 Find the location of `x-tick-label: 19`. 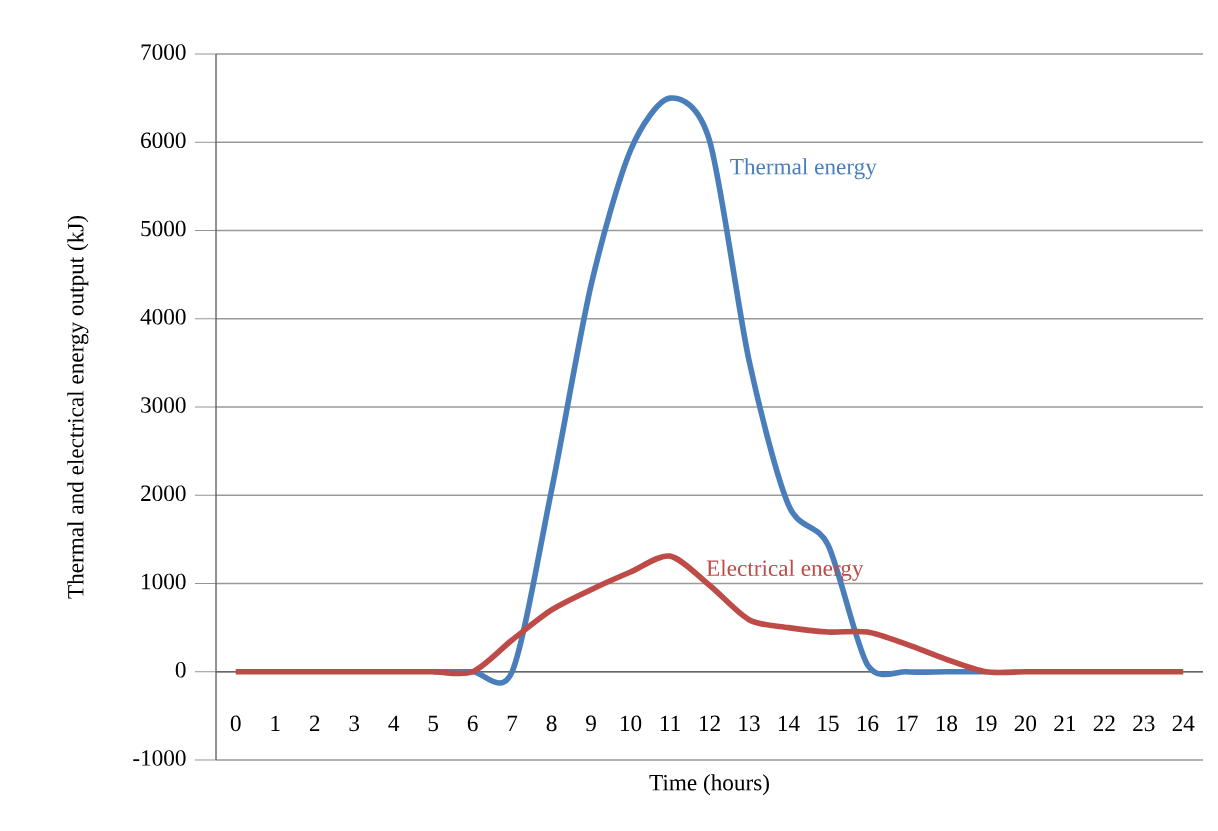

x-tick-label: 19 is located at coordinates (986, 723).